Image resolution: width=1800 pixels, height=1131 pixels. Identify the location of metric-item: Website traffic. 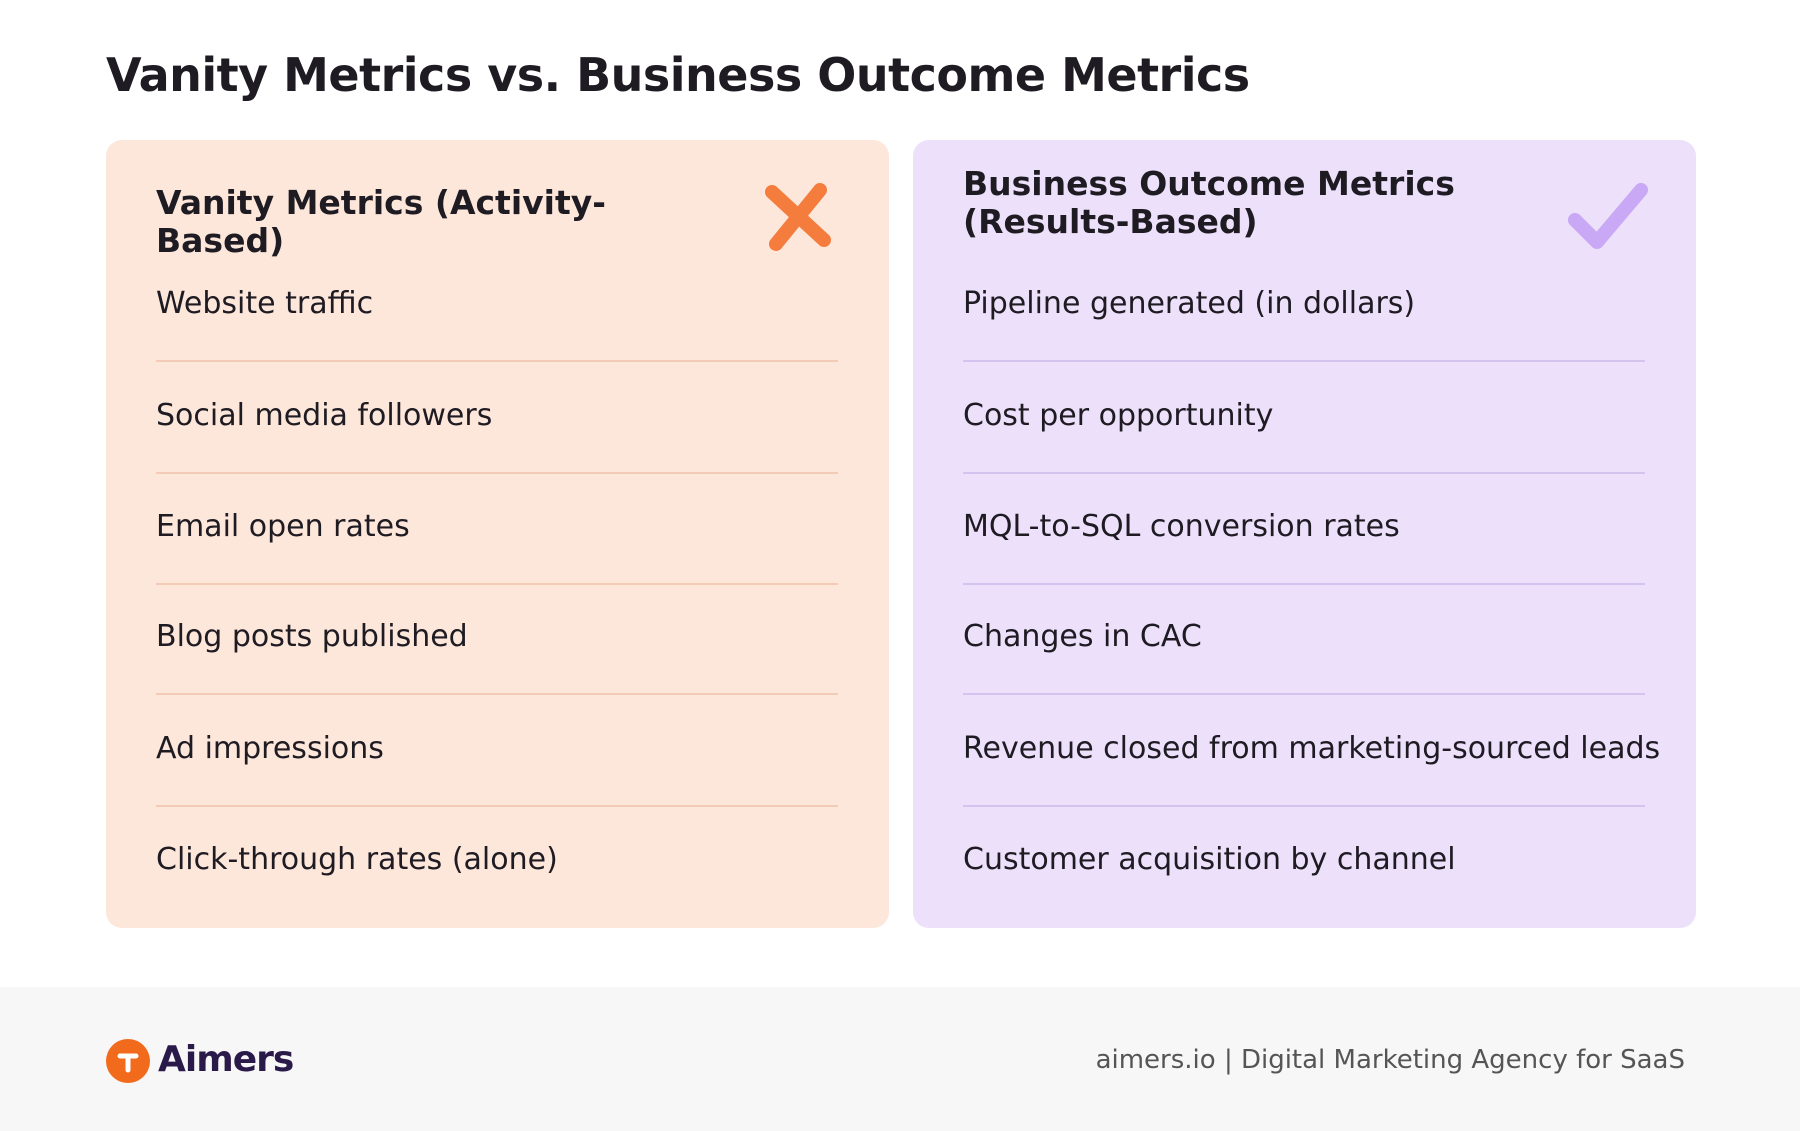
(265, 303).